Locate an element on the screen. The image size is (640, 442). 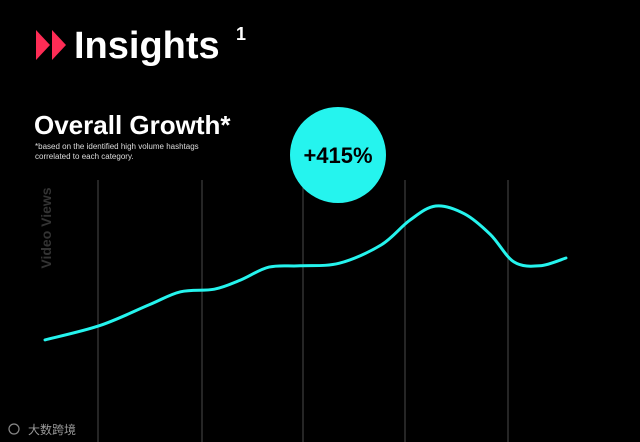
badge-text: +415% is located at coordinates (337, 155).